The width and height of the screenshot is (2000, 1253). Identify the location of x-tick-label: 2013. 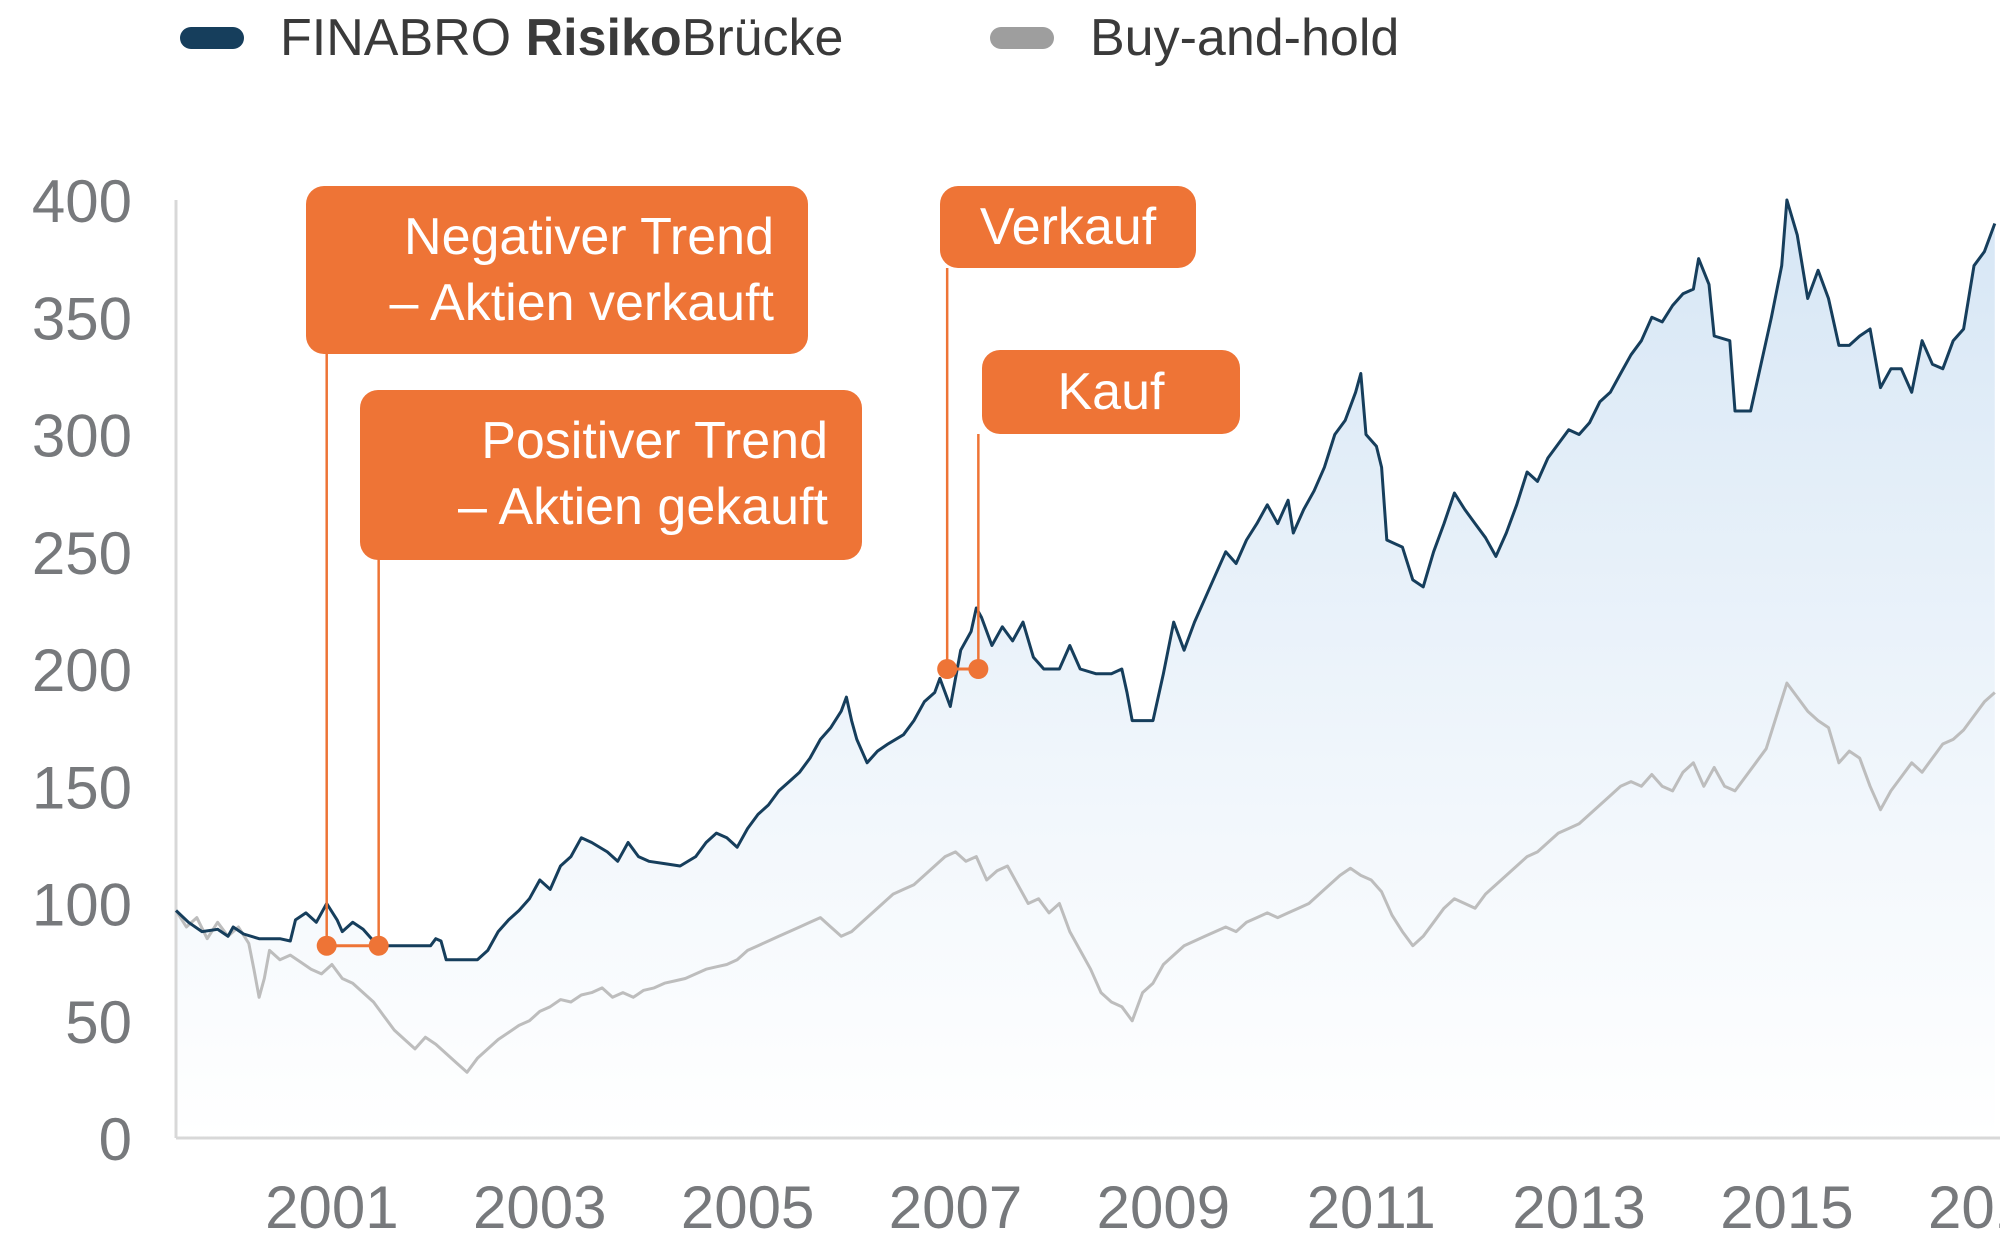
(1578, 1207).